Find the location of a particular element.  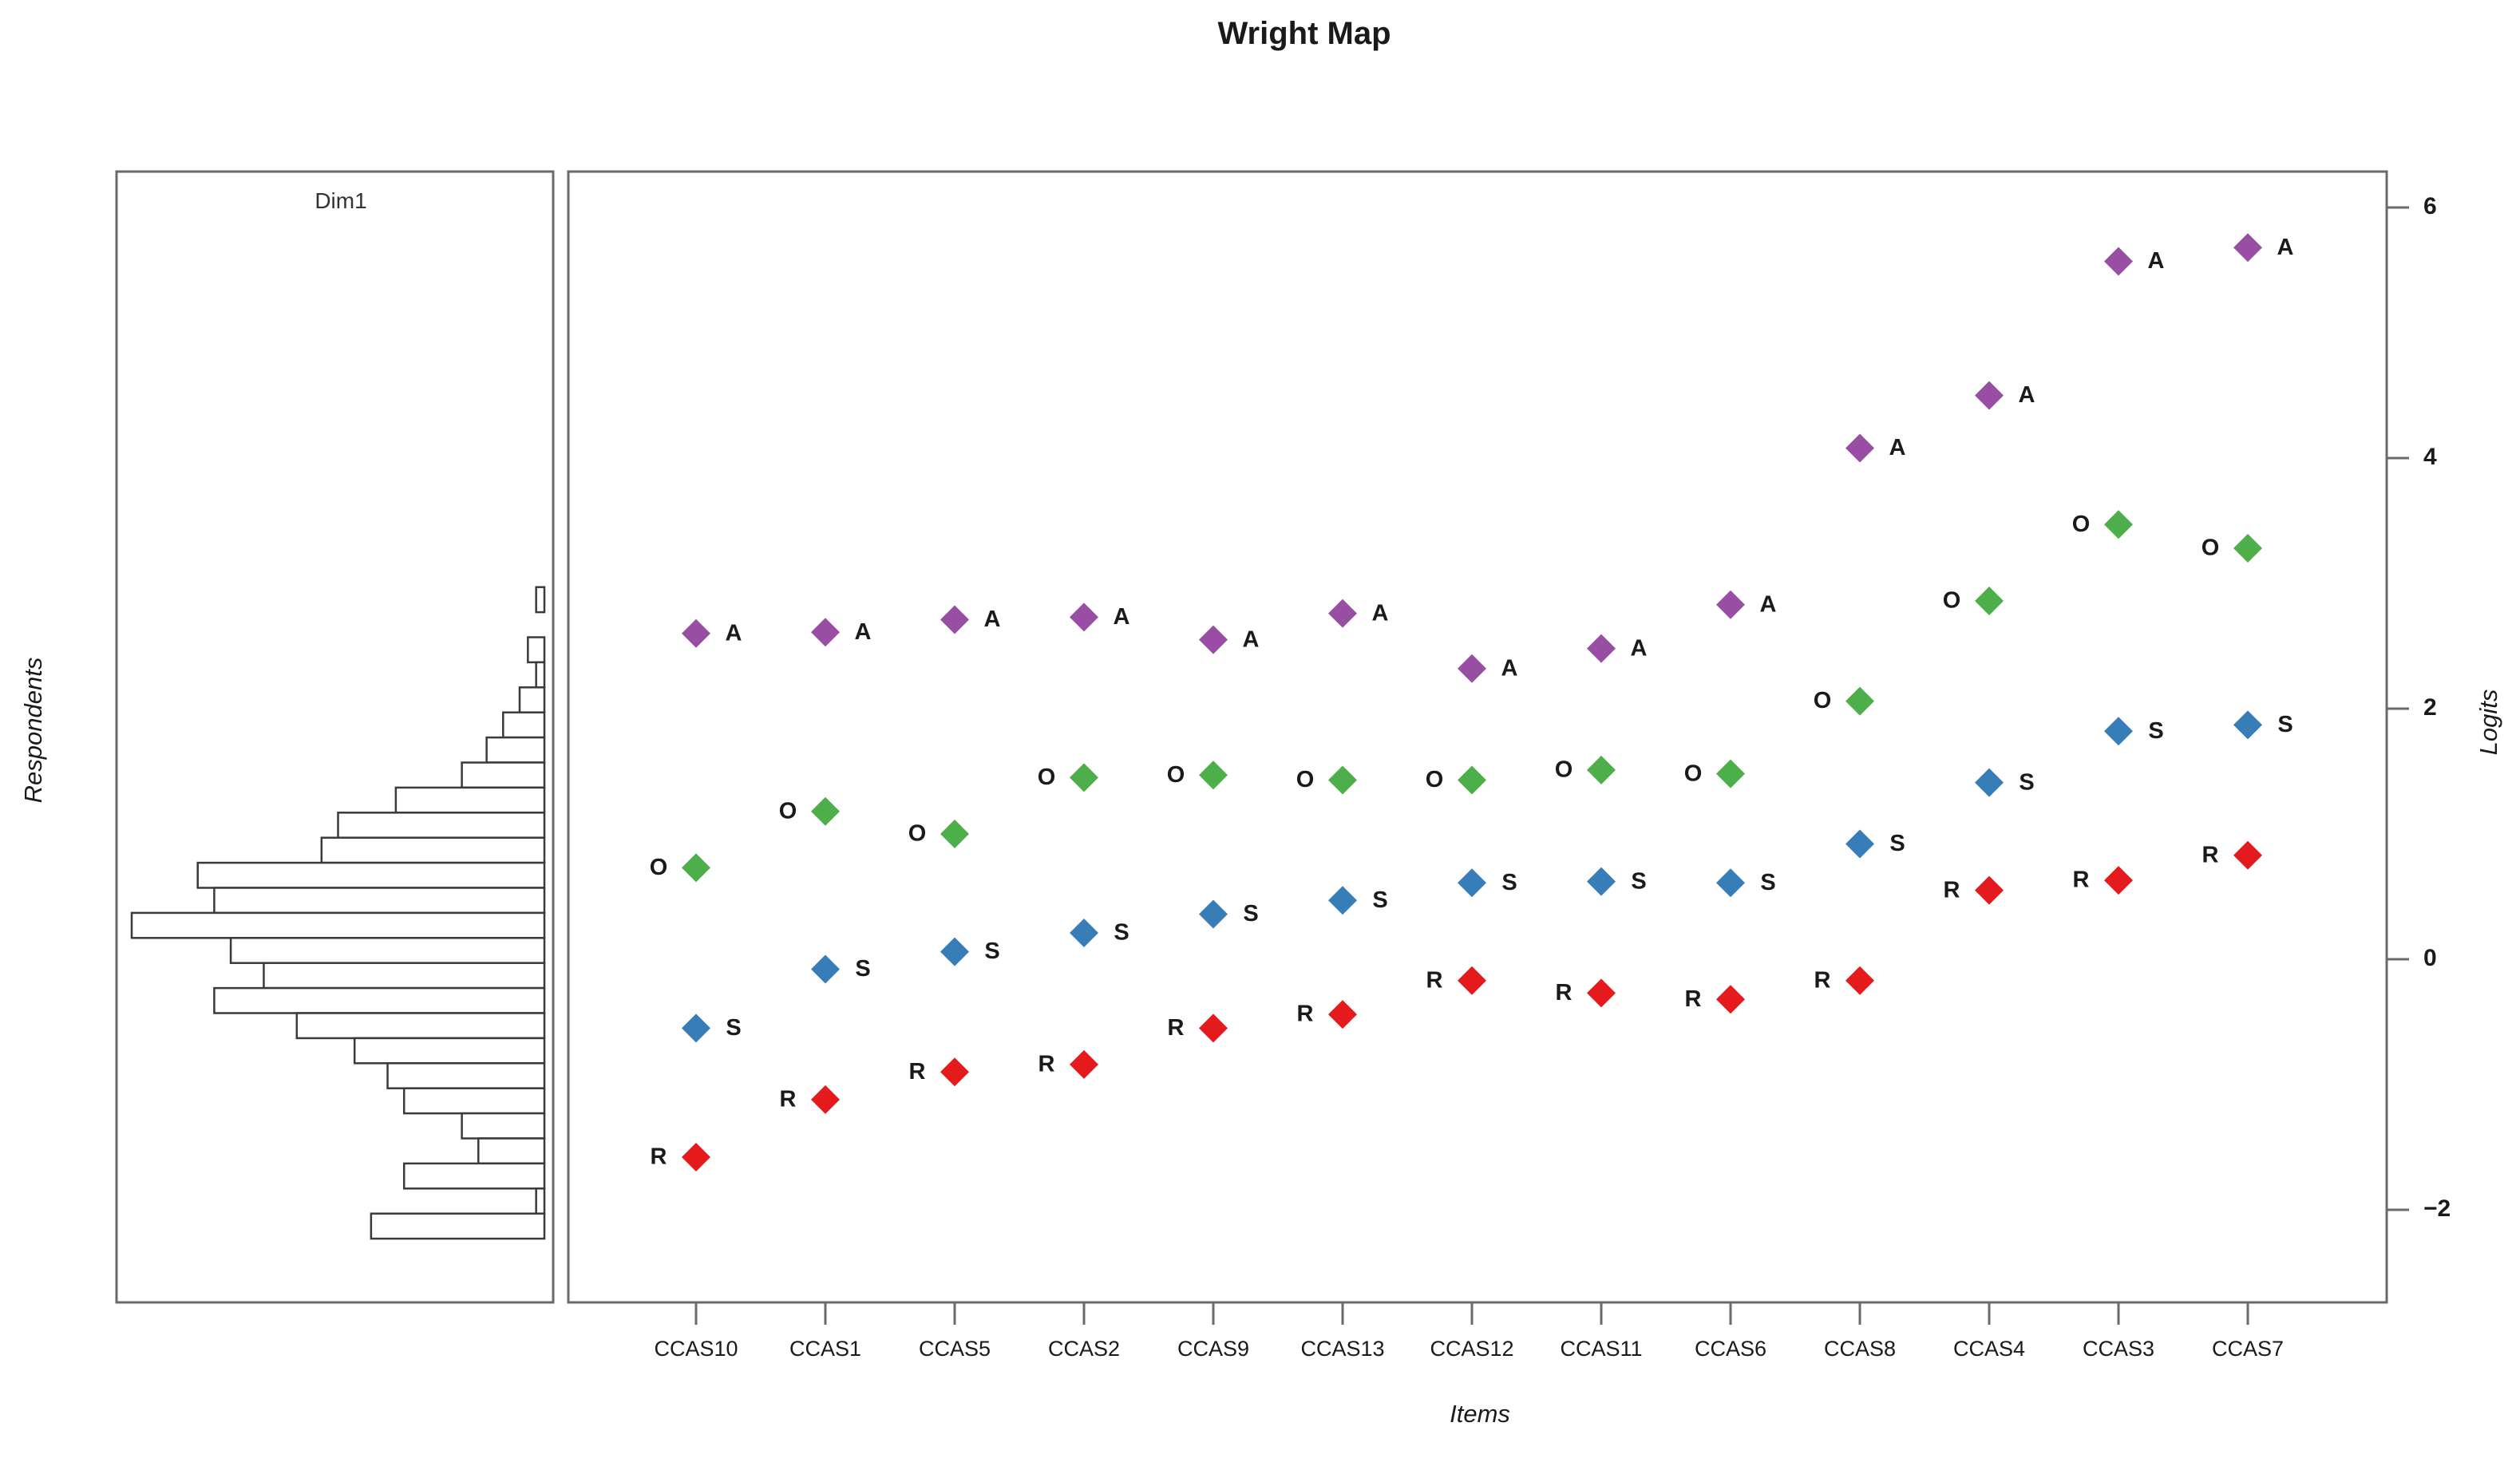

item-tick-label: CCAS13 is located at coordinates (1342, 1349).